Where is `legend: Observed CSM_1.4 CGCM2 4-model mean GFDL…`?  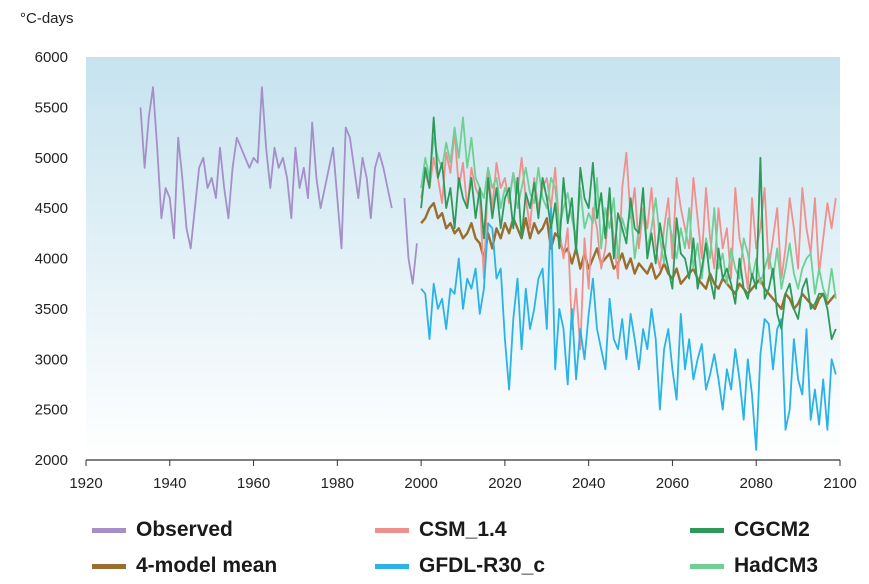
legend: Observed CSM_1.4 CGCM2 4-model mean GFDL… is located at coordinates (434, 547).